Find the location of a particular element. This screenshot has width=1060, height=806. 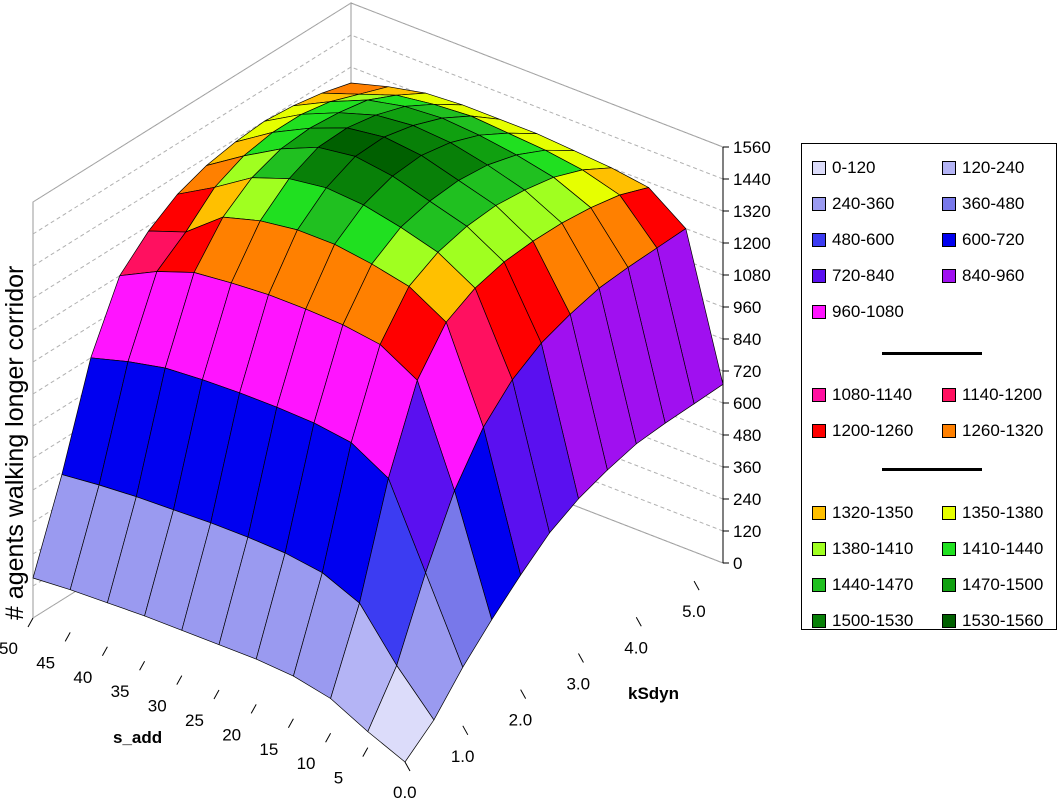

legend-item: 960-1080 is located at coordinates (858, 312).